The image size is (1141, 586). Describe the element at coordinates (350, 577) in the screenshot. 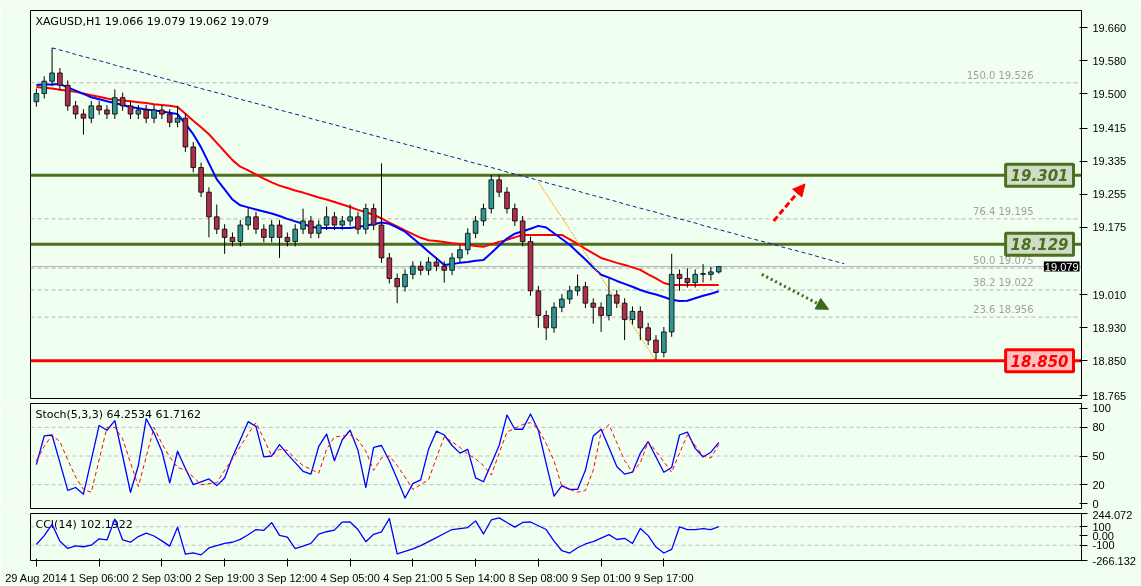

I see `x-tick-label: 4 Sep 05:00` at that location.